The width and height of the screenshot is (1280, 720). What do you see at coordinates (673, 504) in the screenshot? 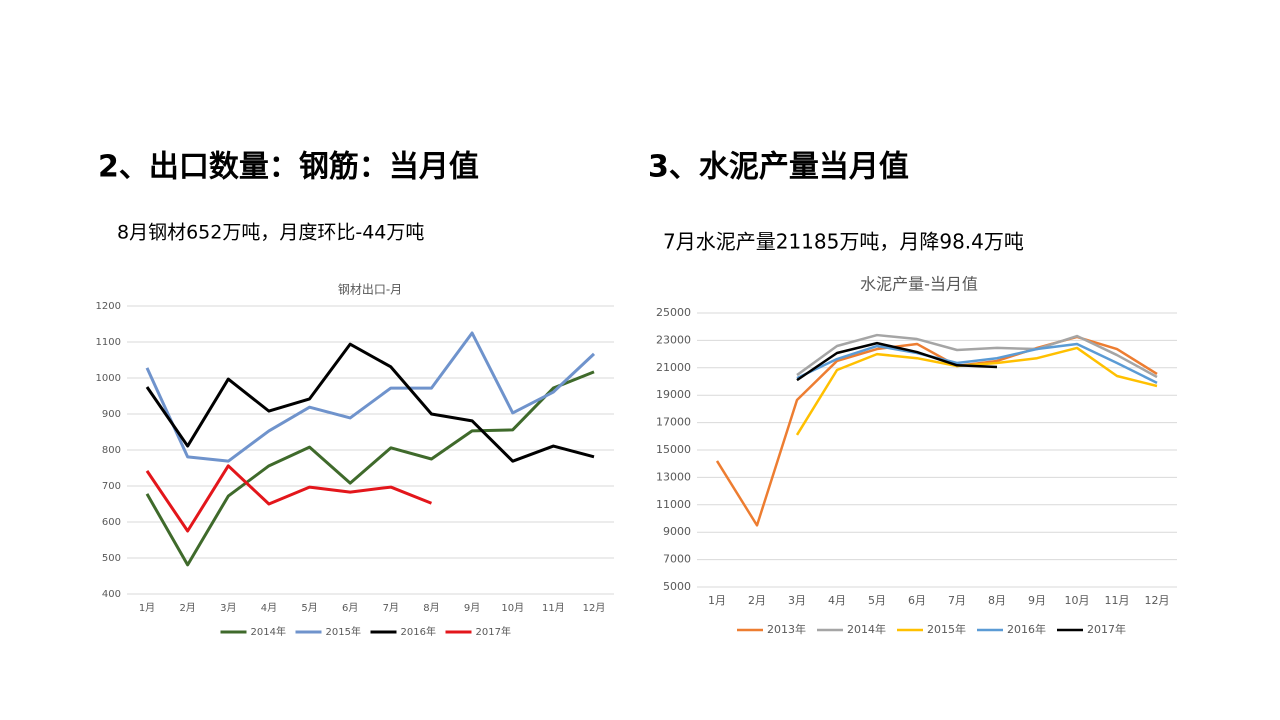
I see `y-tick-label: 11000` at bounding box center [673, 504].